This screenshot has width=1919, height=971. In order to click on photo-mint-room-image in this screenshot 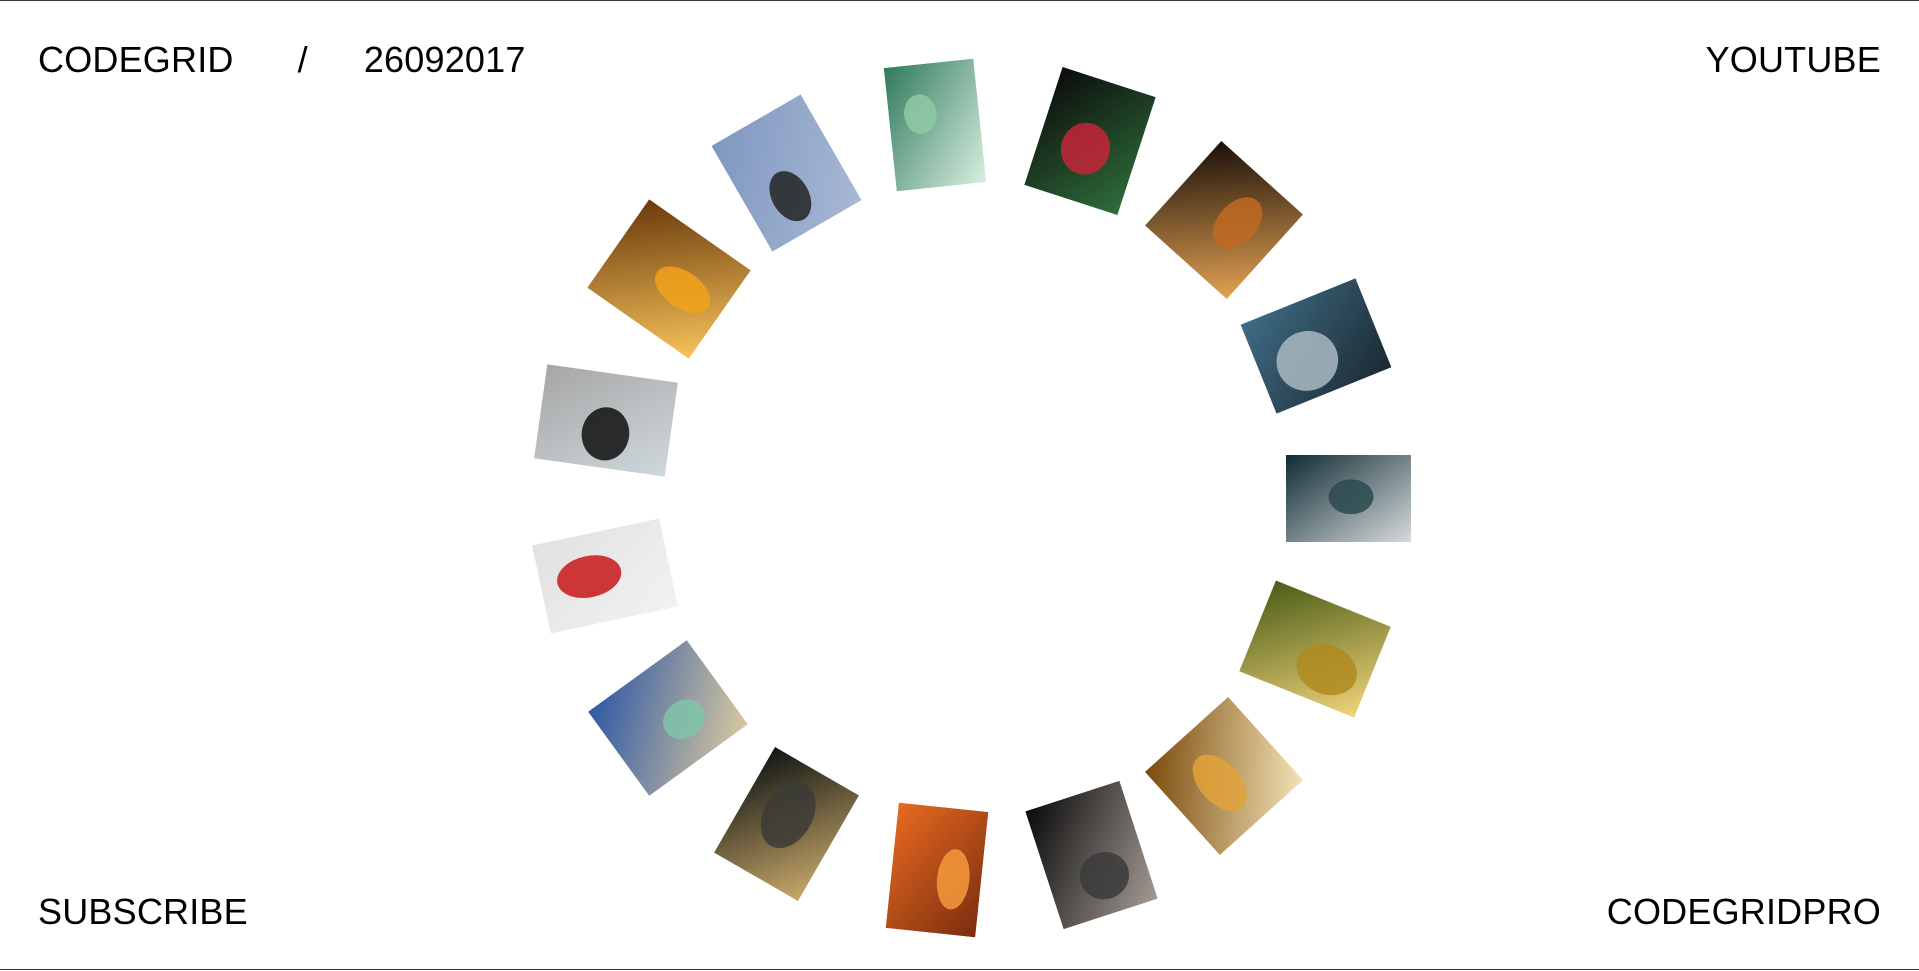, I will do `click(668, 718)`.